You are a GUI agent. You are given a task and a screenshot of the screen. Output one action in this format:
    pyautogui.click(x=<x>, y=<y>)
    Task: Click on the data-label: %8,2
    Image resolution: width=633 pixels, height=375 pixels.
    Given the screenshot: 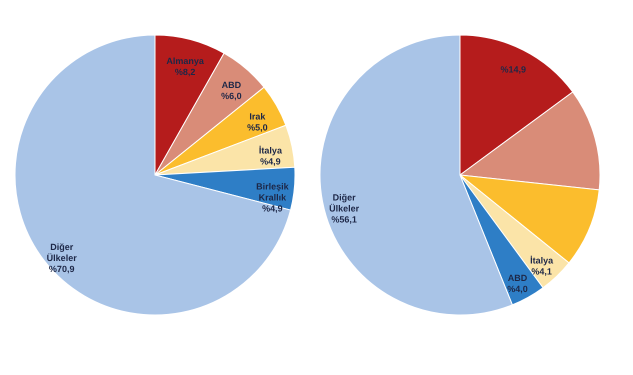 What is the action you would take?
    pyautogui.click(x=185, y=71)
    